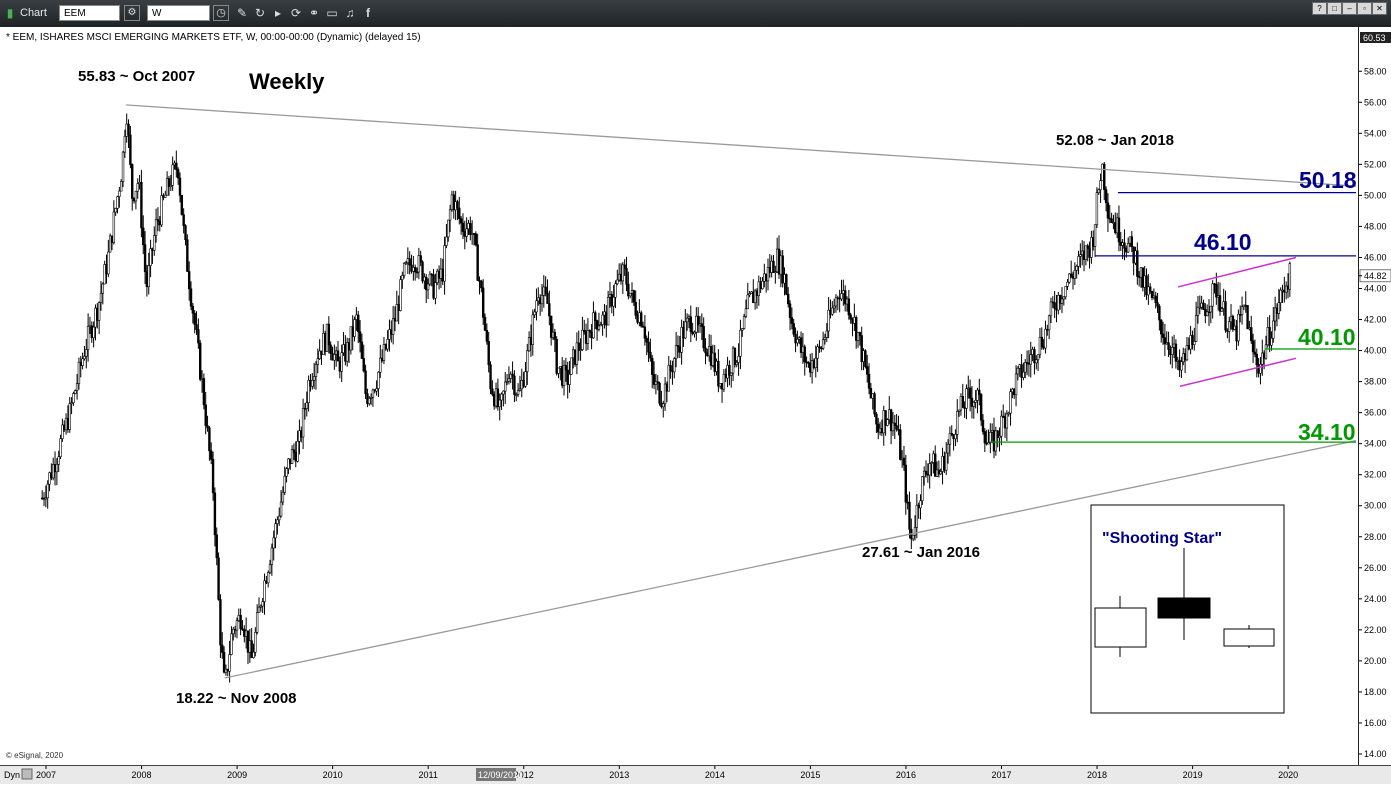 The height and width of the screenshot is (789, 1391). I want to click on price-tick-label: 54.00, so click(1375, 133).